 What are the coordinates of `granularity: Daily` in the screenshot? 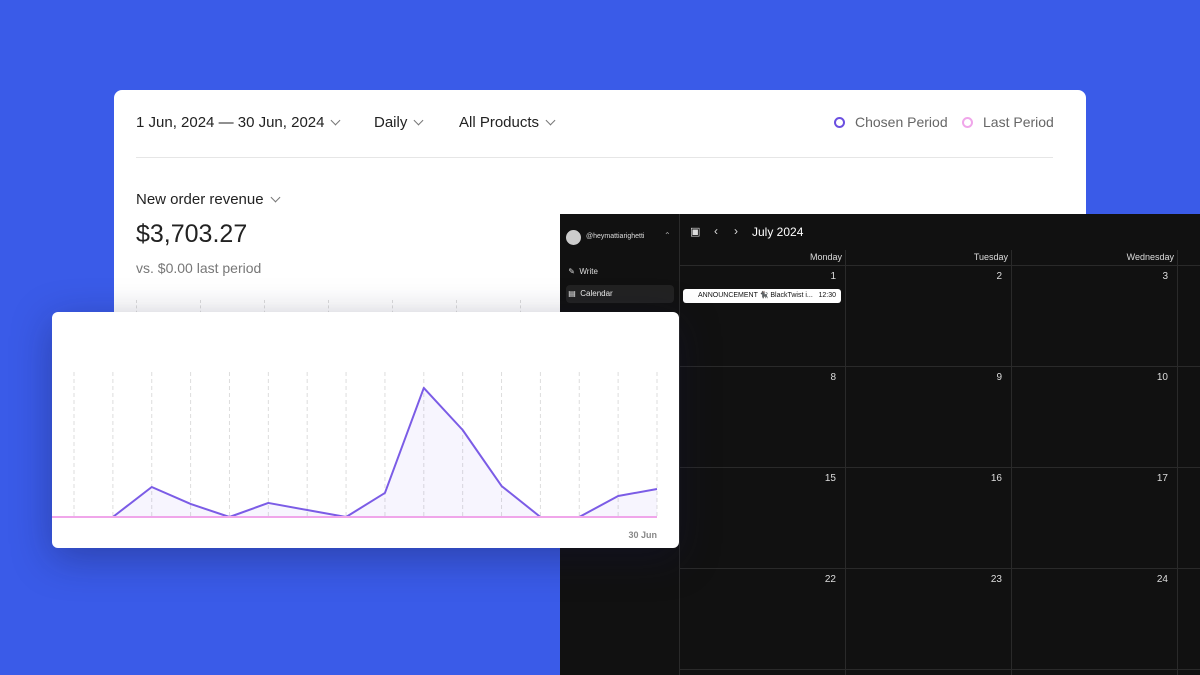 It's located at (391, 122).